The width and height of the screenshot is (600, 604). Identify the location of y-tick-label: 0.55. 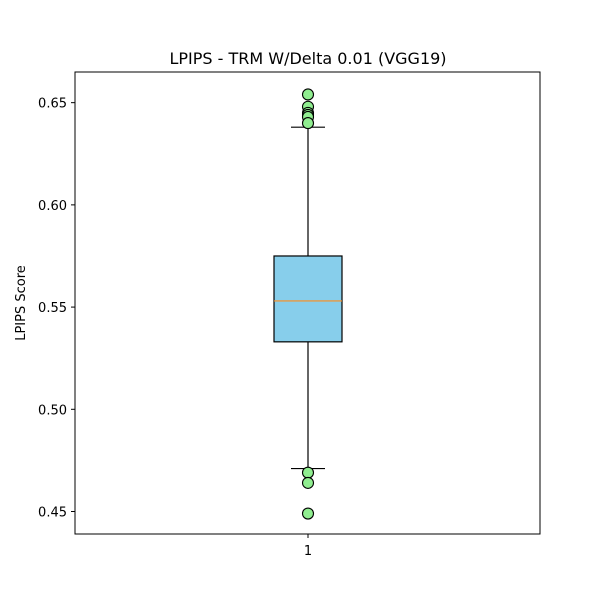
(52, 308).